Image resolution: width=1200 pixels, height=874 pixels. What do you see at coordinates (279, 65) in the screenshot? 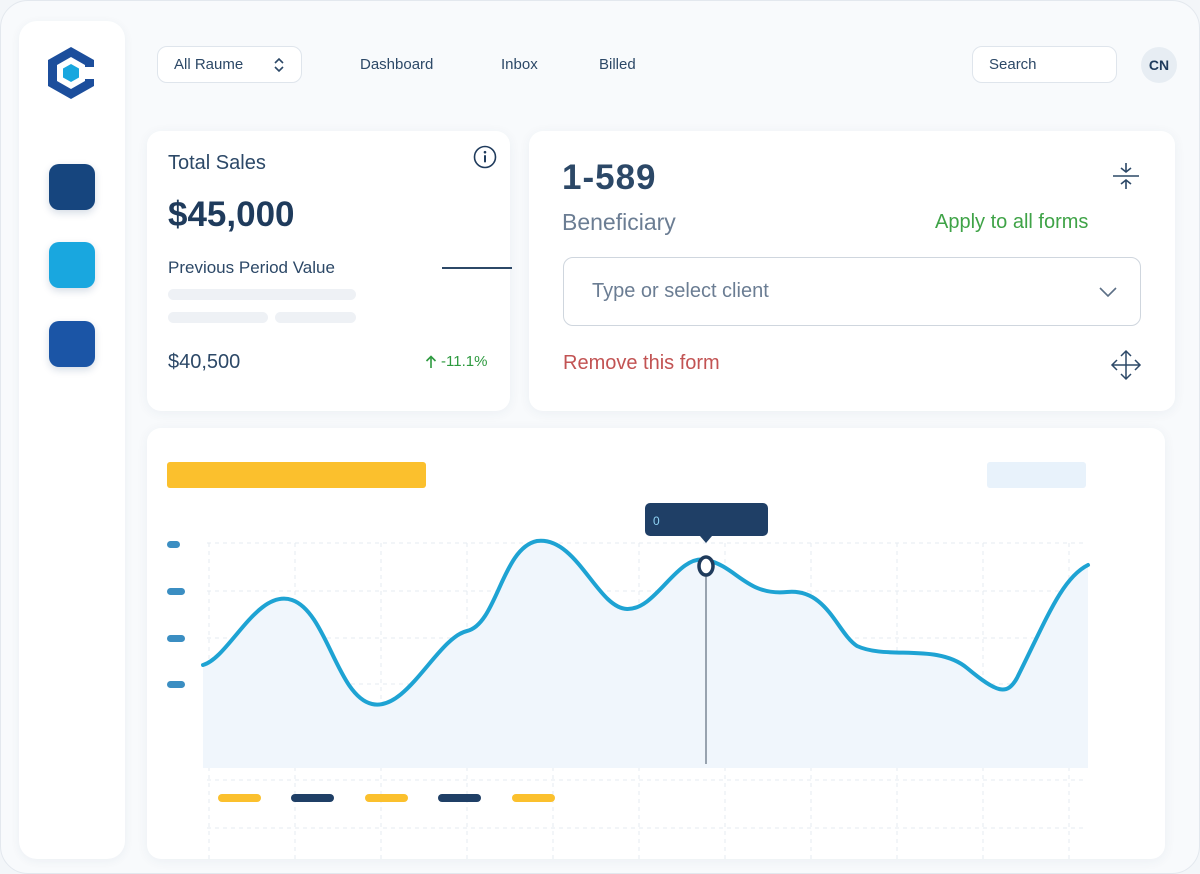
I see `chevron-up-down-icon` at bounding box center [279, 65].